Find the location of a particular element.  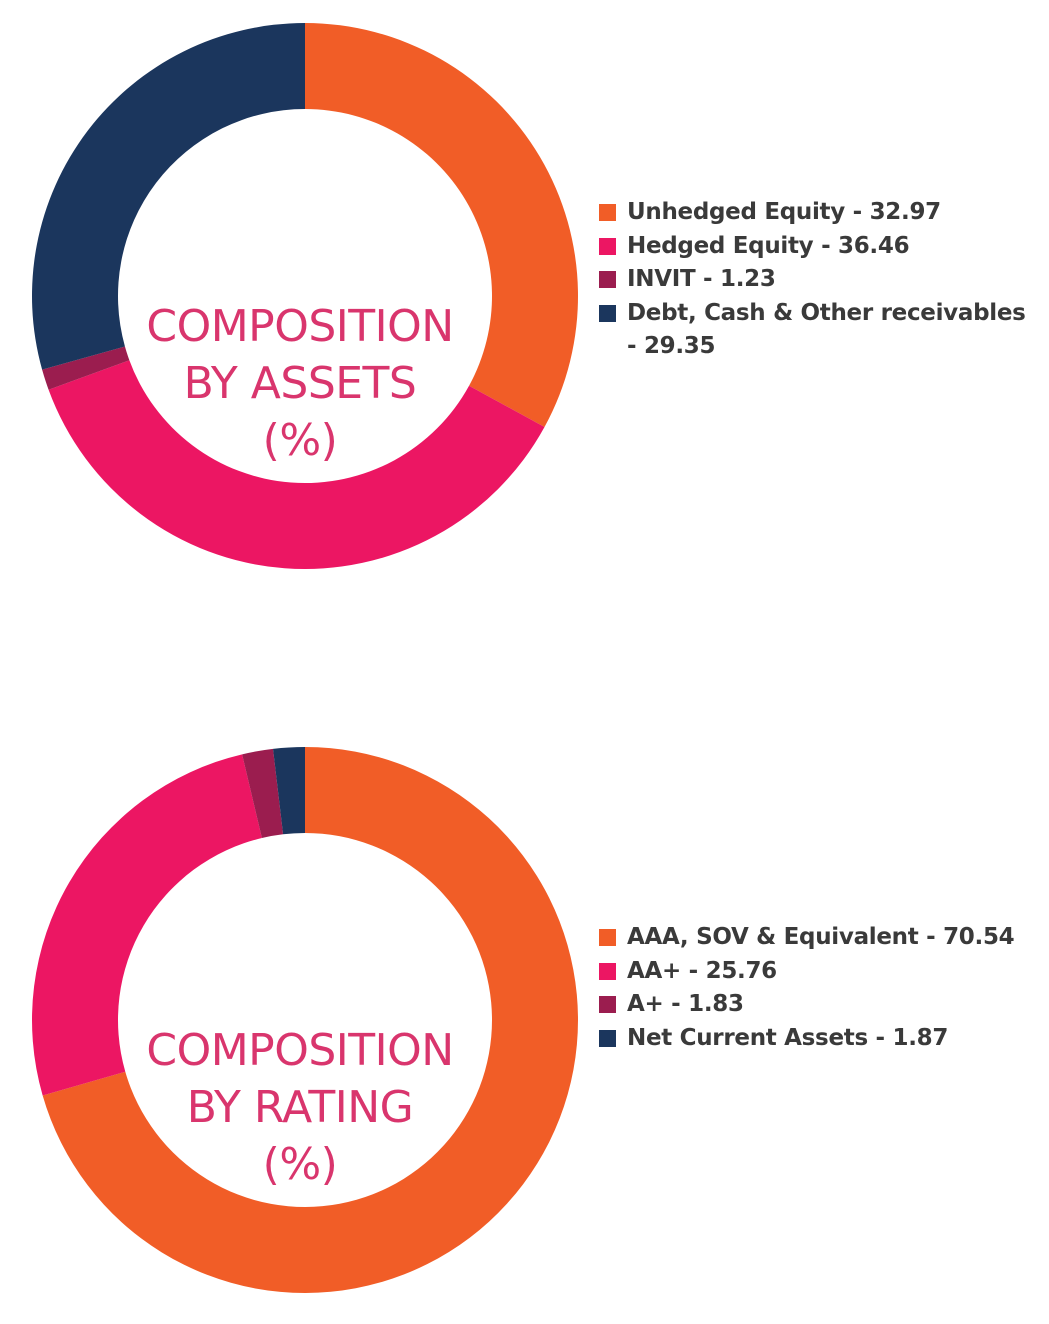

rating-title-line-2: BY RATING is located at coordinates (300, 1107).